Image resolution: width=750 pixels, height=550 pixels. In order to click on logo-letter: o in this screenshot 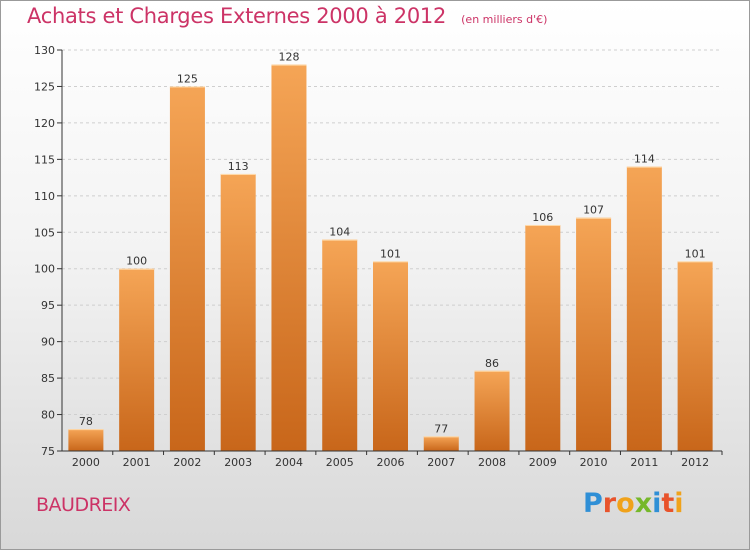, I will do `click(625, 503)`.